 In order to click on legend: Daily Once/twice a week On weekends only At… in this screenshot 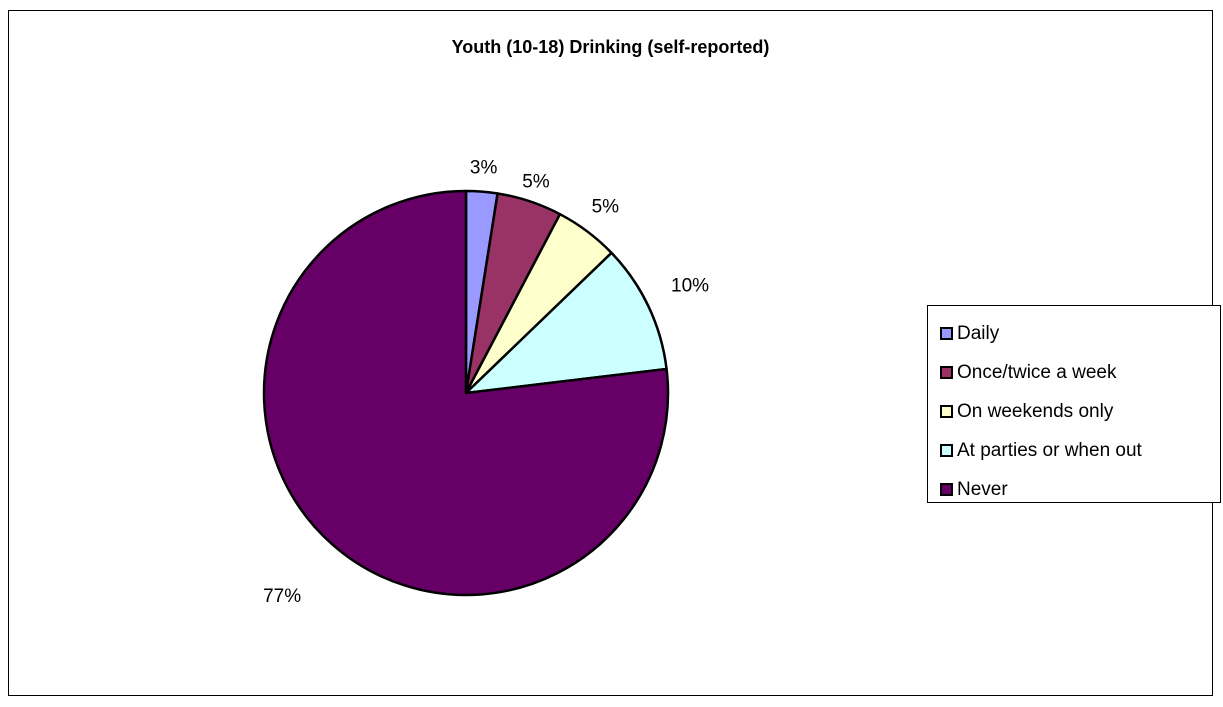, I will do `click(1074, 404)`.